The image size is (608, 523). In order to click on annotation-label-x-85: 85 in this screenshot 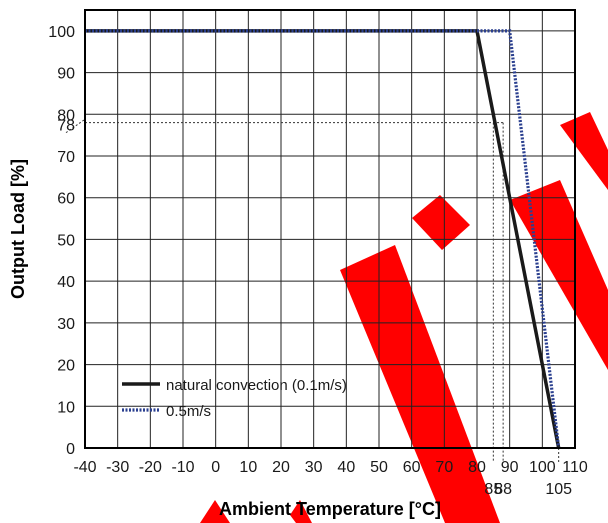, I will do `click(493, 489)`.